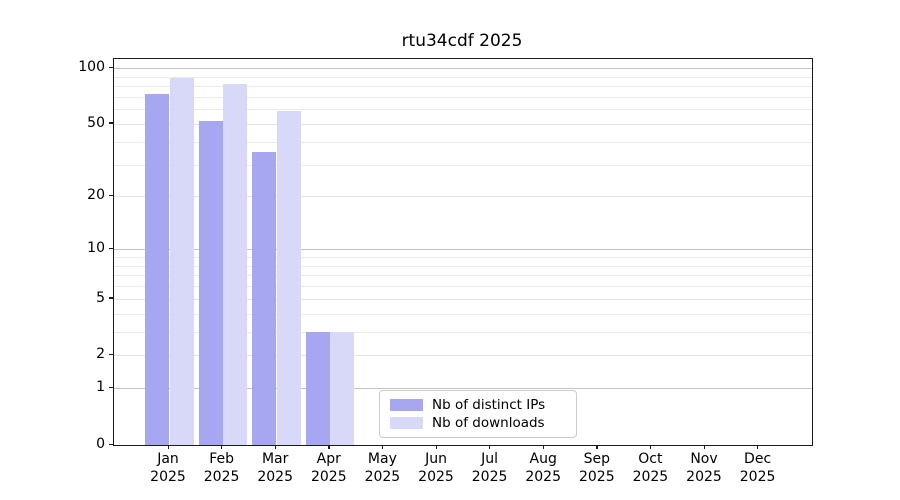  What do you see at coordinates (596, 468) in the screenshot?
I see `x-tick-label-sep: Sep 2025` at bounding box center [596, 468].